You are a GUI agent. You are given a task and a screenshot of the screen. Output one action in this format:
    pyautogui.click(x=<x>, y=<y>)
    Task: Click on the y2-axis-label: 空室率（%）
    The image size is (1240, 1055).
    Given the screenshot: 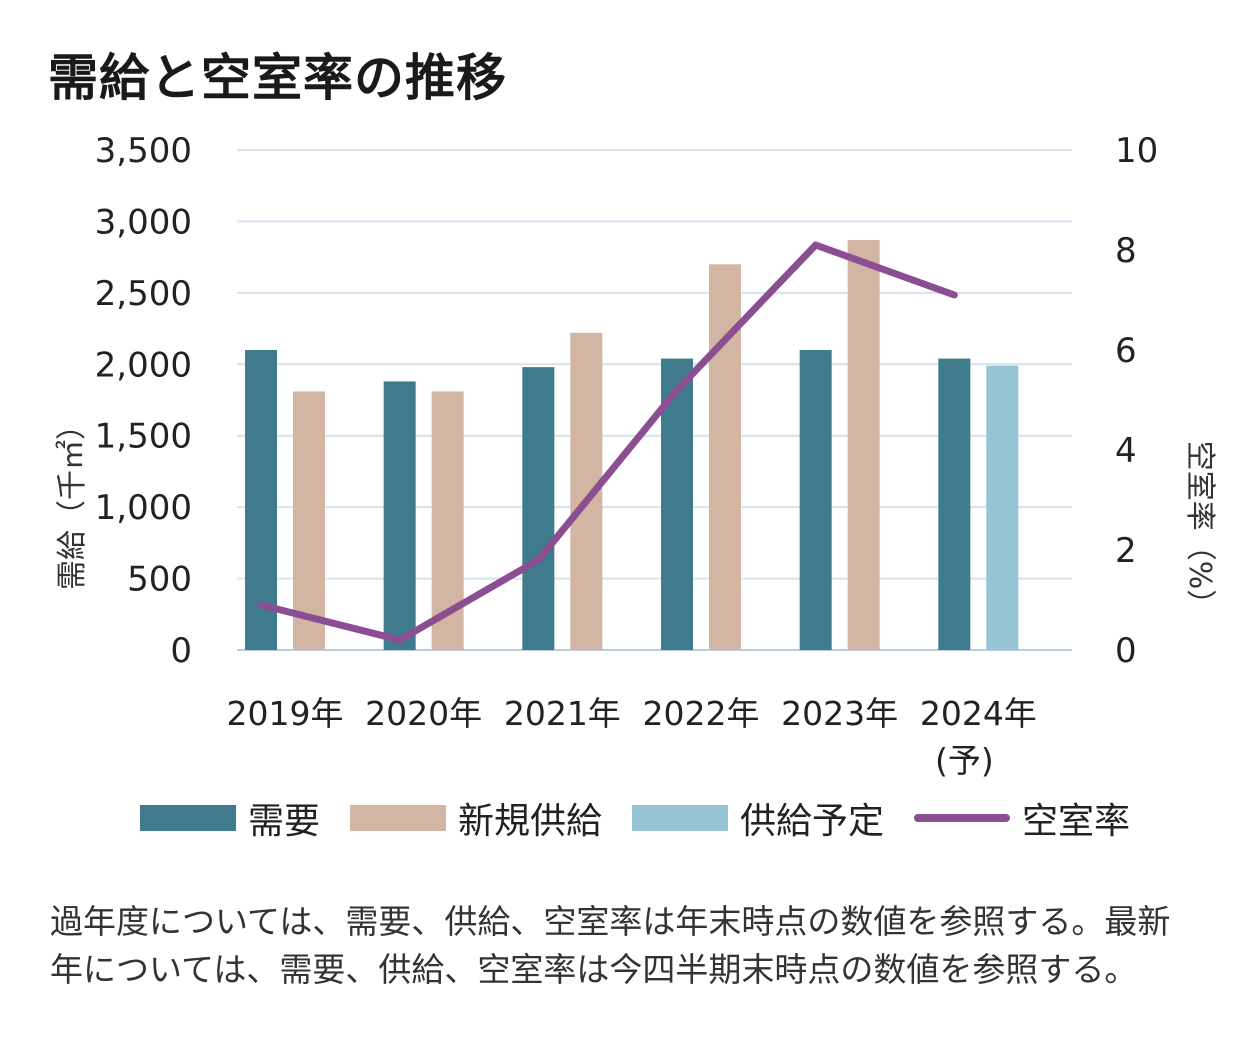 What is the action you would take?
    pyautogui.click(x=1199, y=530)
    